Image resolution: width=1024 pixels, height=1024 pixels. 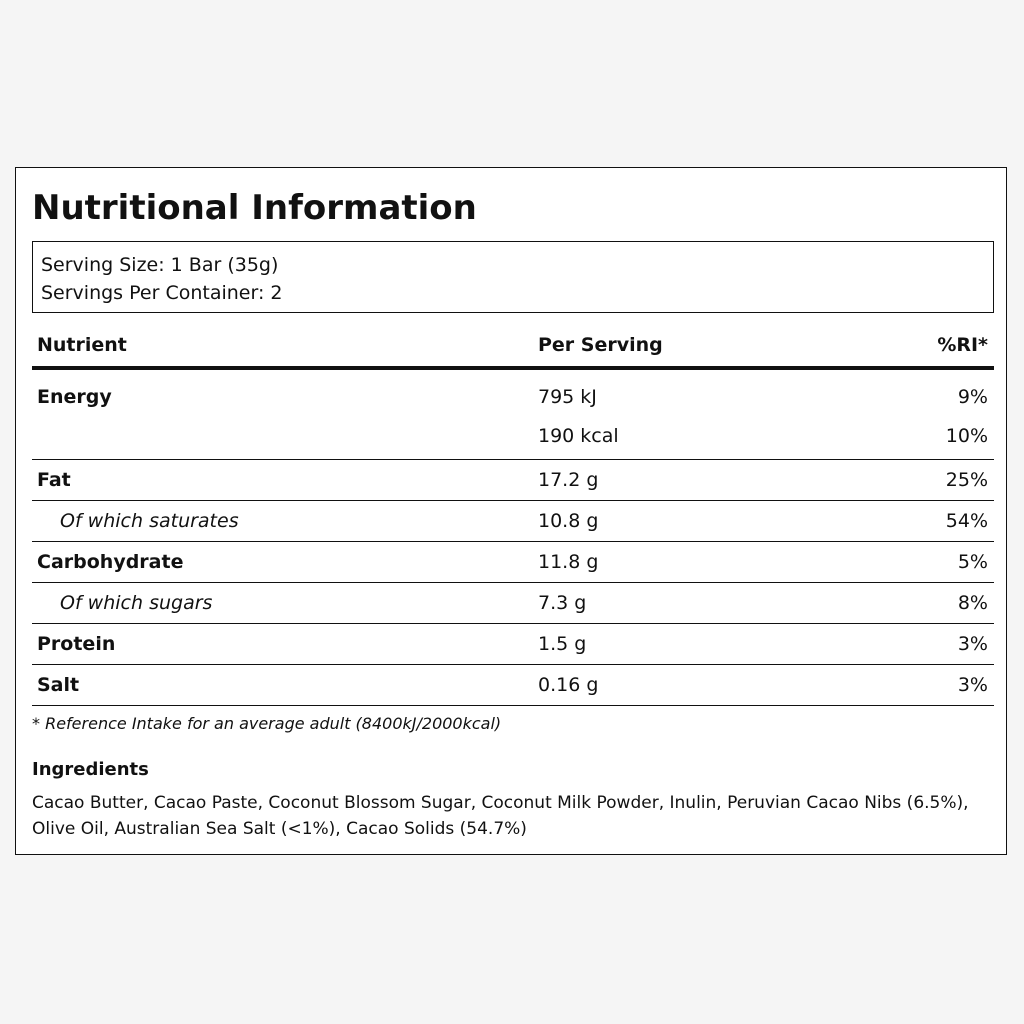 I want to click on header-nutrient: Nutrient, so click(x=82, y=345).